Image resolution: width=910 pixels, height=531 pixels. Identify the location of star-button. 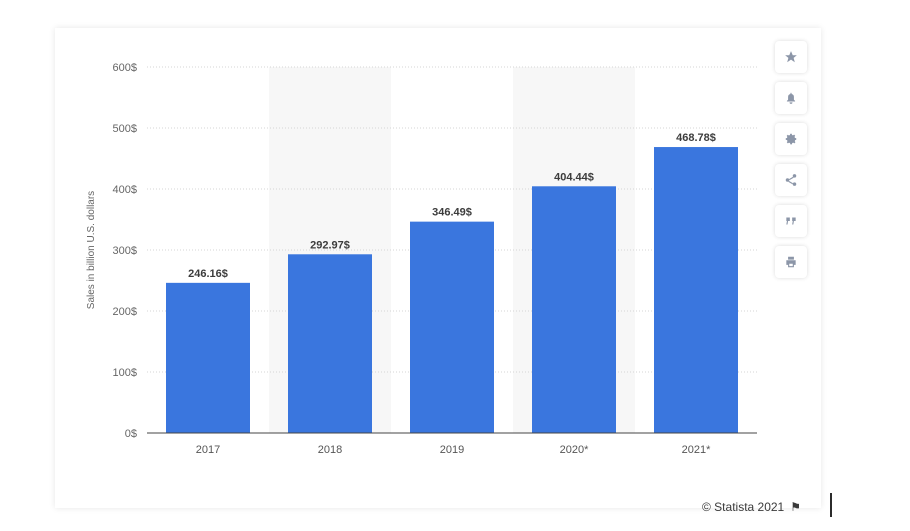
(791, 57).